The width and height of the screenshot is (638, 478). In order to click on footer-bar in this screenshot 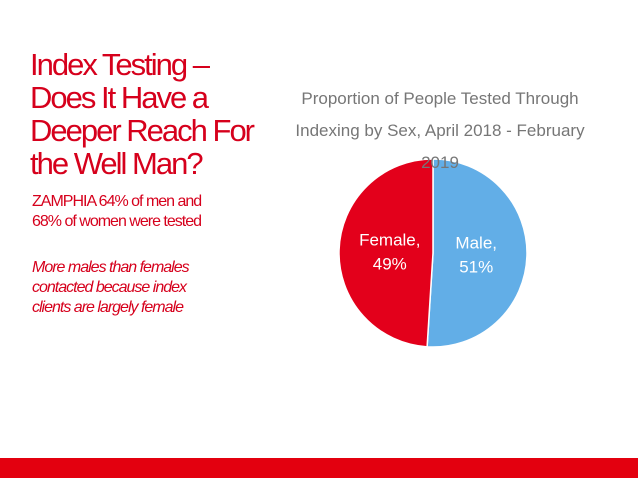, I will do `click(319, 468)`.